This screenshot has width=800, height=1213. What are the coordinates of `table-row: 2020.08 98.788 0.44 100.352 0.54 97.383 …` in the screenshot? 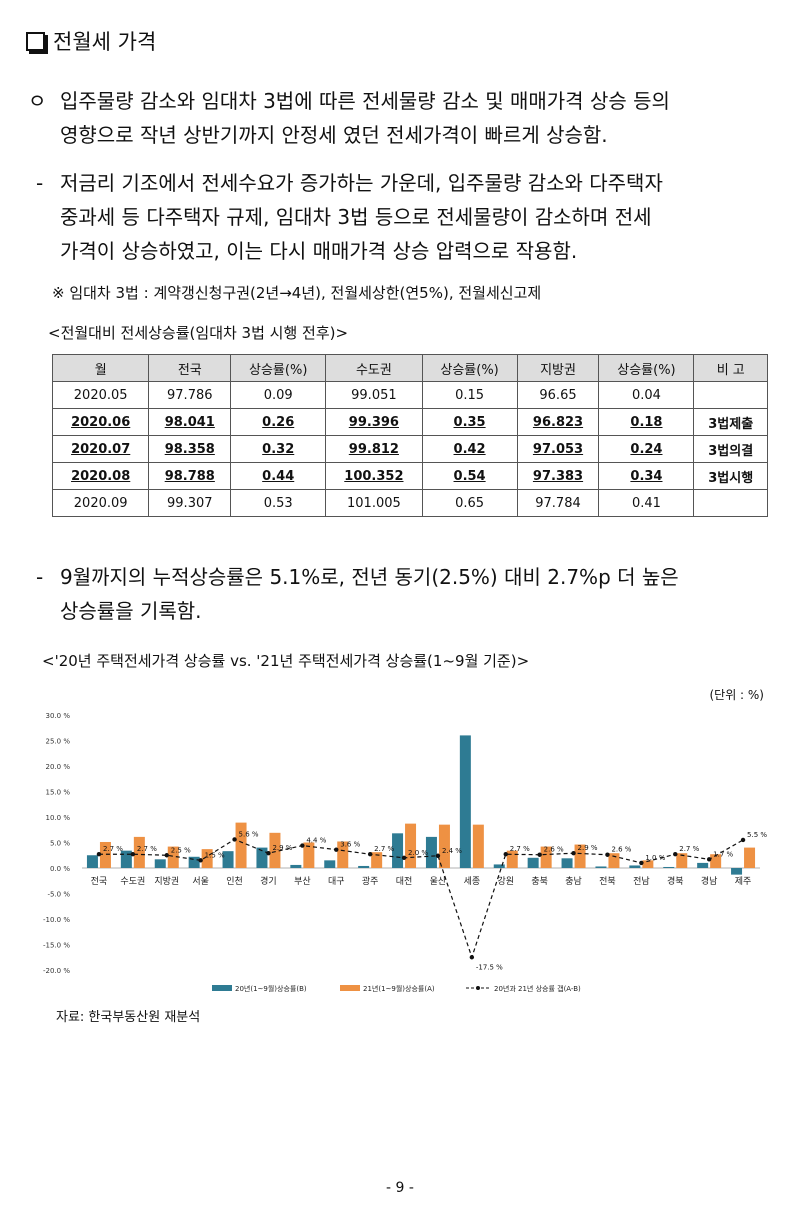 It's located at (409, 476).